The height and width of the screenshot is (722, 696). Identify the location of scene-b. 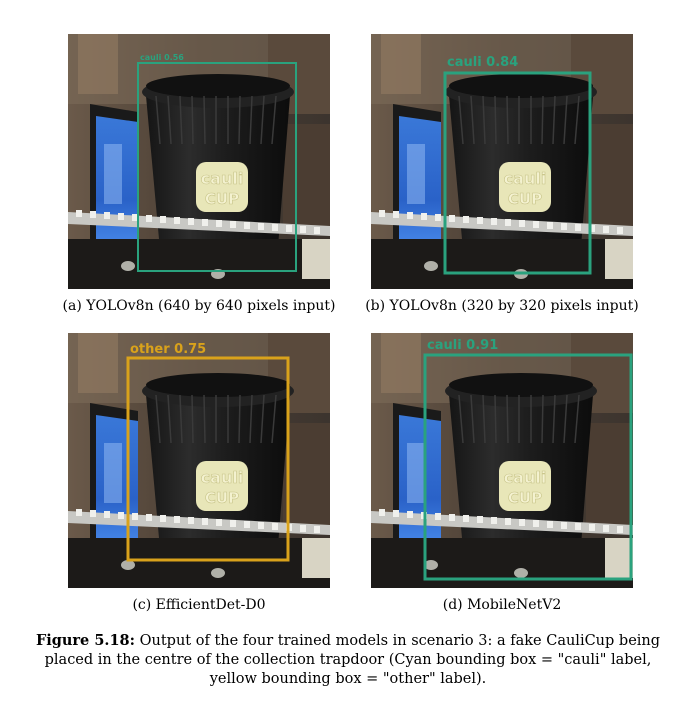
(502, 161).